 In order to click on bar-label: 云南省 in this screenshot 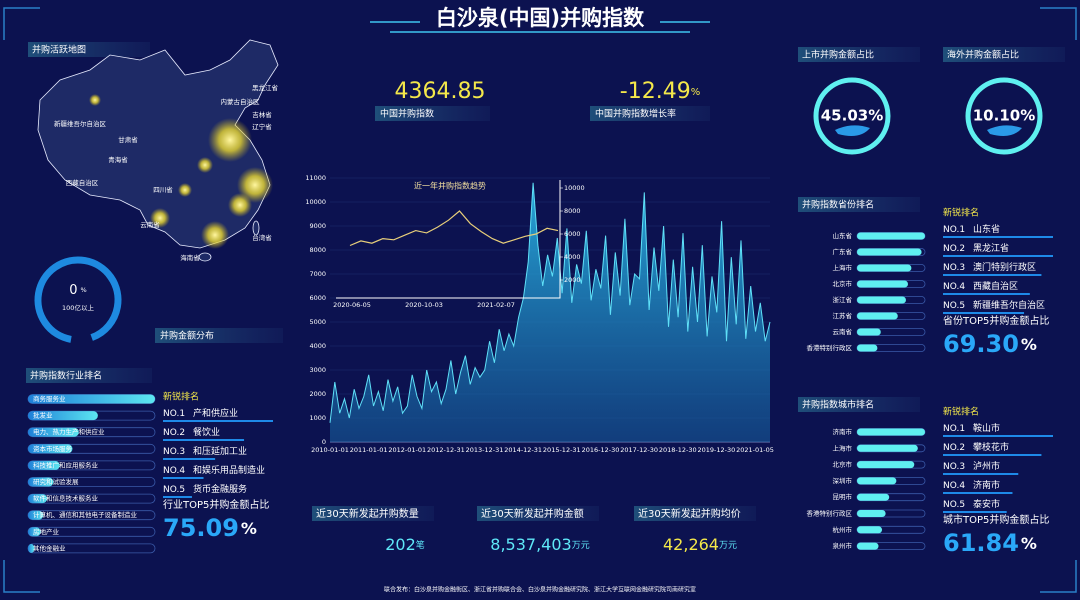, I will do `click(843, 331)`.